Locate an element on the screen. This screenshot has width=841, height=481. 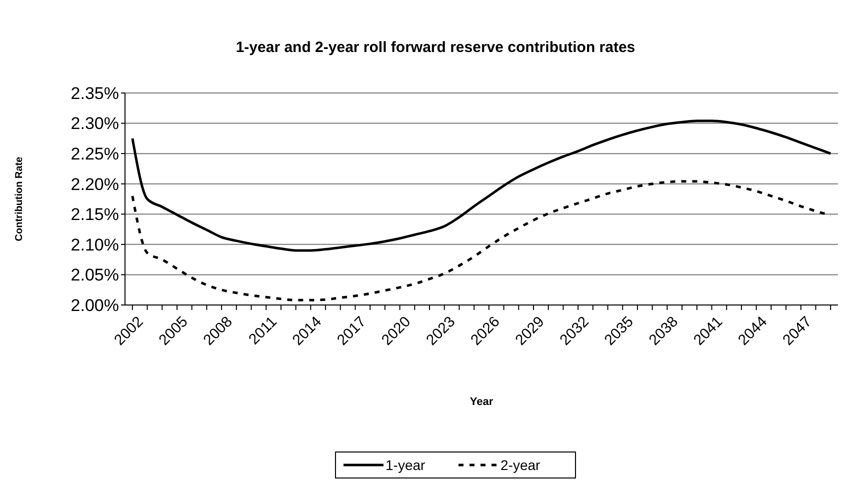
y-axis-title: Contribution Rate is located at coordinates (19, 199).